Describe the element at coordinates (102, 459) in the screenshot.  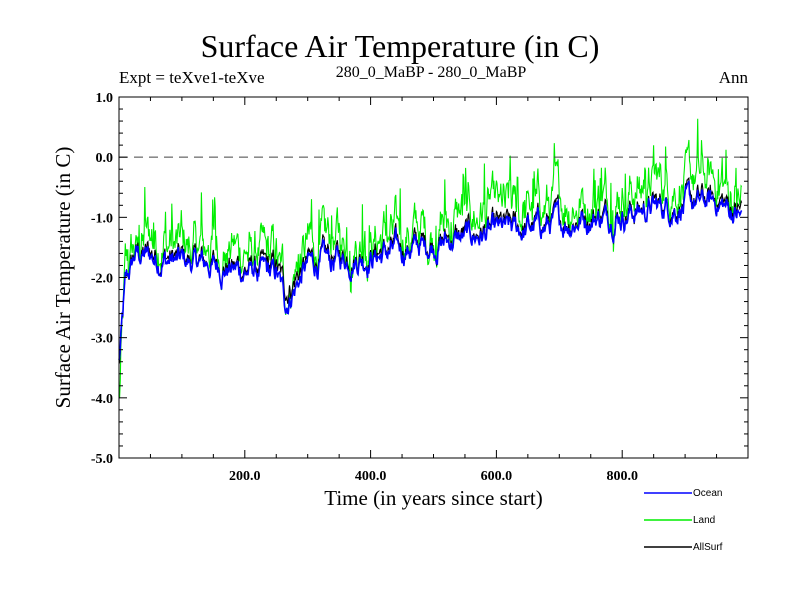
I see `y-tick-label: -5.0` at that location.